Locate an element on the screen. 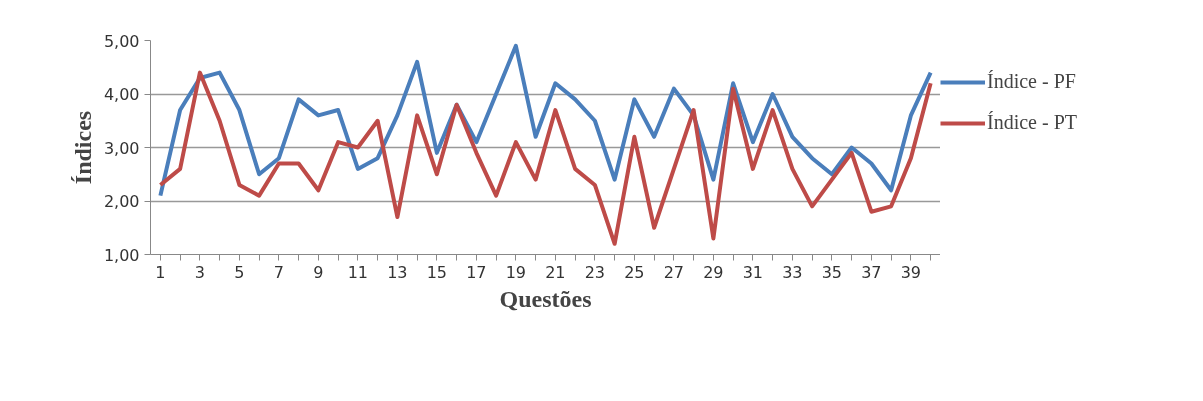  x-tick-label: 13 is located at coordinates (397, 272).